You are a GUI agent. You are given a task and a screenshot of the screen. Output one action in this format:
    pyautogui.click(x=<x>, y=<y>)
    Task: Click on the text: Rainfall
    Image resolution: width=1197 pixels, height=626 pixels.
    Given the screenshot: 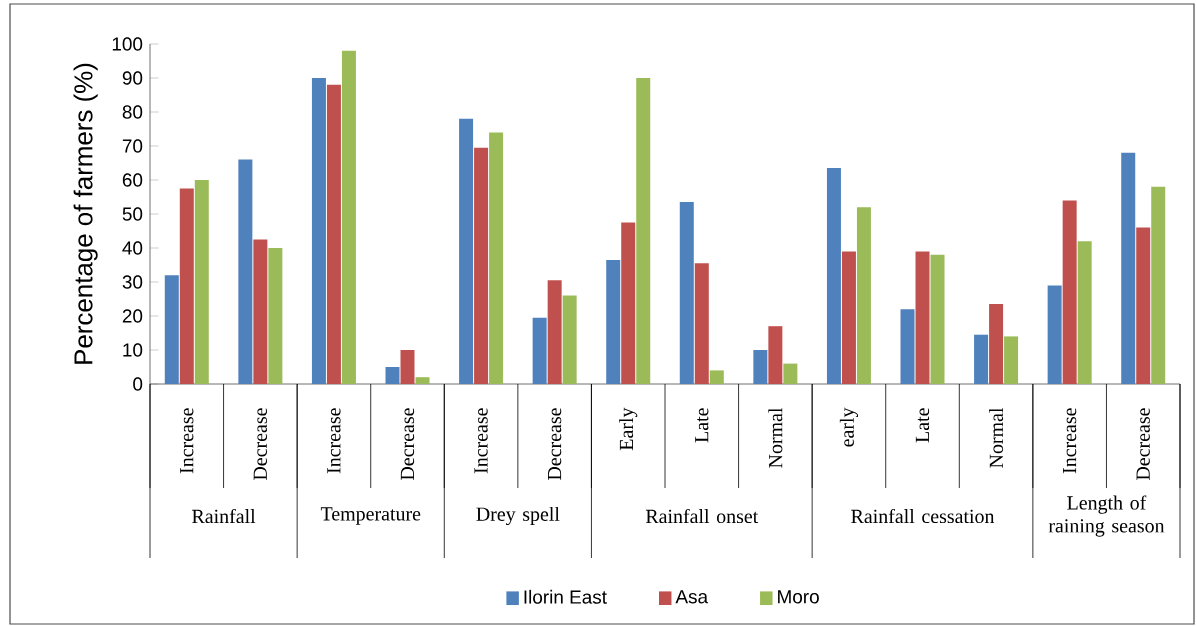 What is the action you would take?
    pyautogui.click(x=224, y=516)
    